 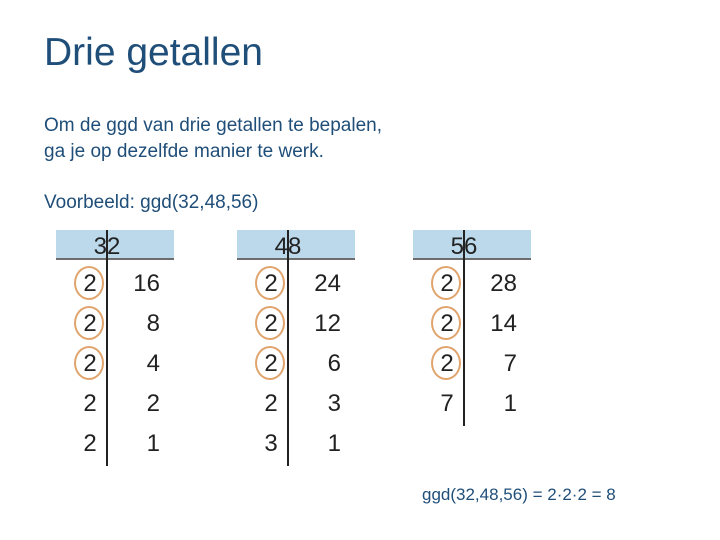 What do you see at coordinates (510, 363) in the screenshot?
I see `quotient: 7` at bounding box center [510, 363].